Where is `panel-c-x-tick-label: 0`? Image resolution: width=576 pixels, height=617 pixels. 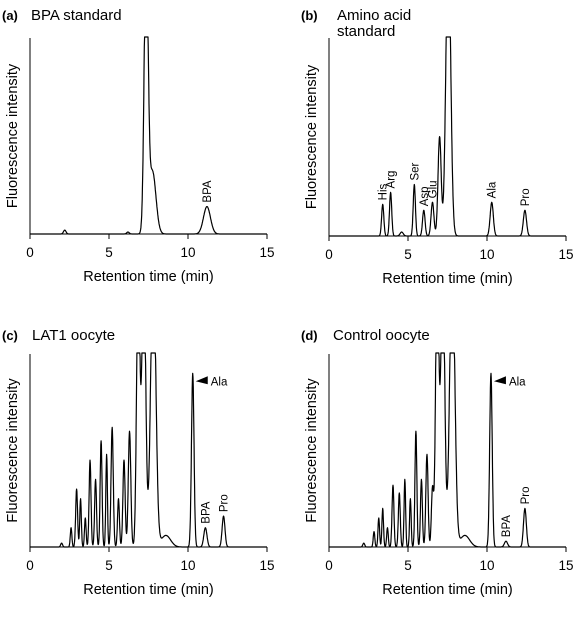 panel-c-x-tick-label: 0 is located at coordinates (30, 565).